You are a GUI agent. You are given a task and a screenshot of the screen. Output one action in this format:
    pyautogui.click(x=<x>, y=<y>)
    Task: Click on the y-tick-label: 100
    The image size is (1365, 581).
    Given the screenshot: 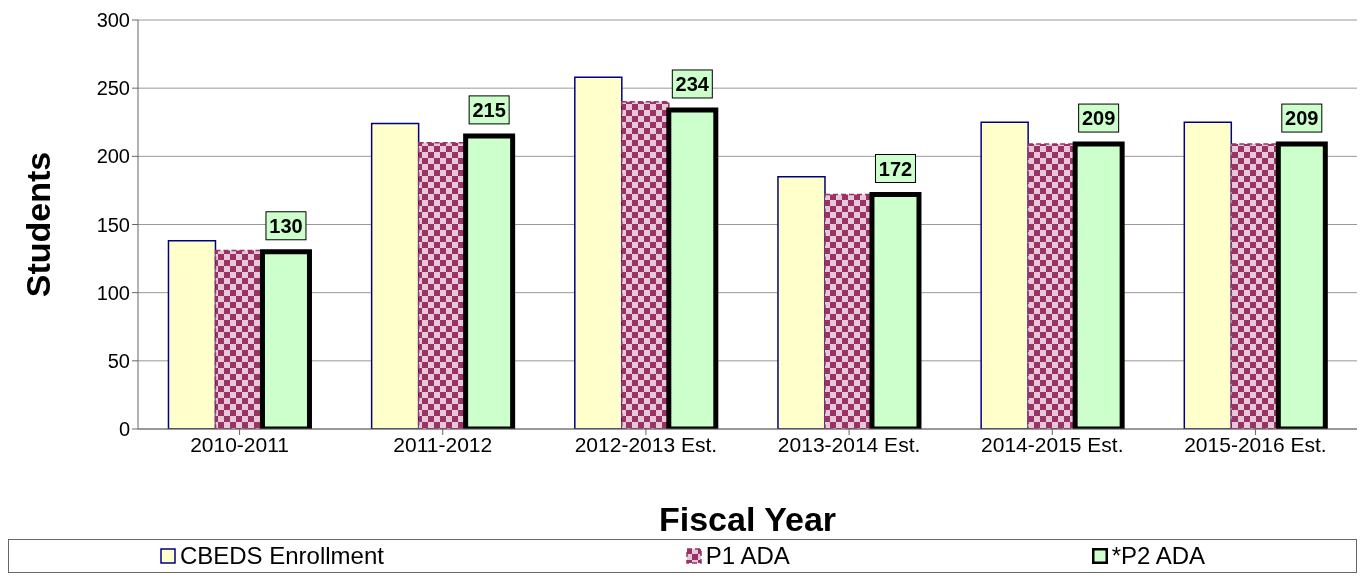 What is the action you would take?
    pyautogui.click(x=113, y=292)
    